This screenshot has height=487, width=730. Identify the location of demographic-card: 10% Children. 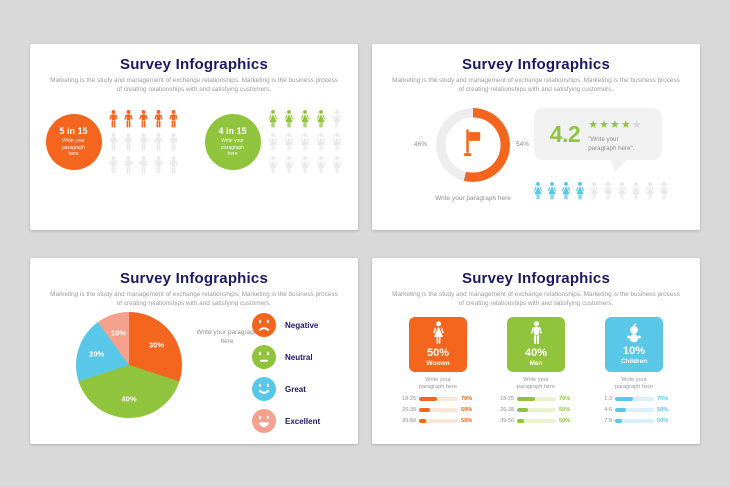
(634, 344).